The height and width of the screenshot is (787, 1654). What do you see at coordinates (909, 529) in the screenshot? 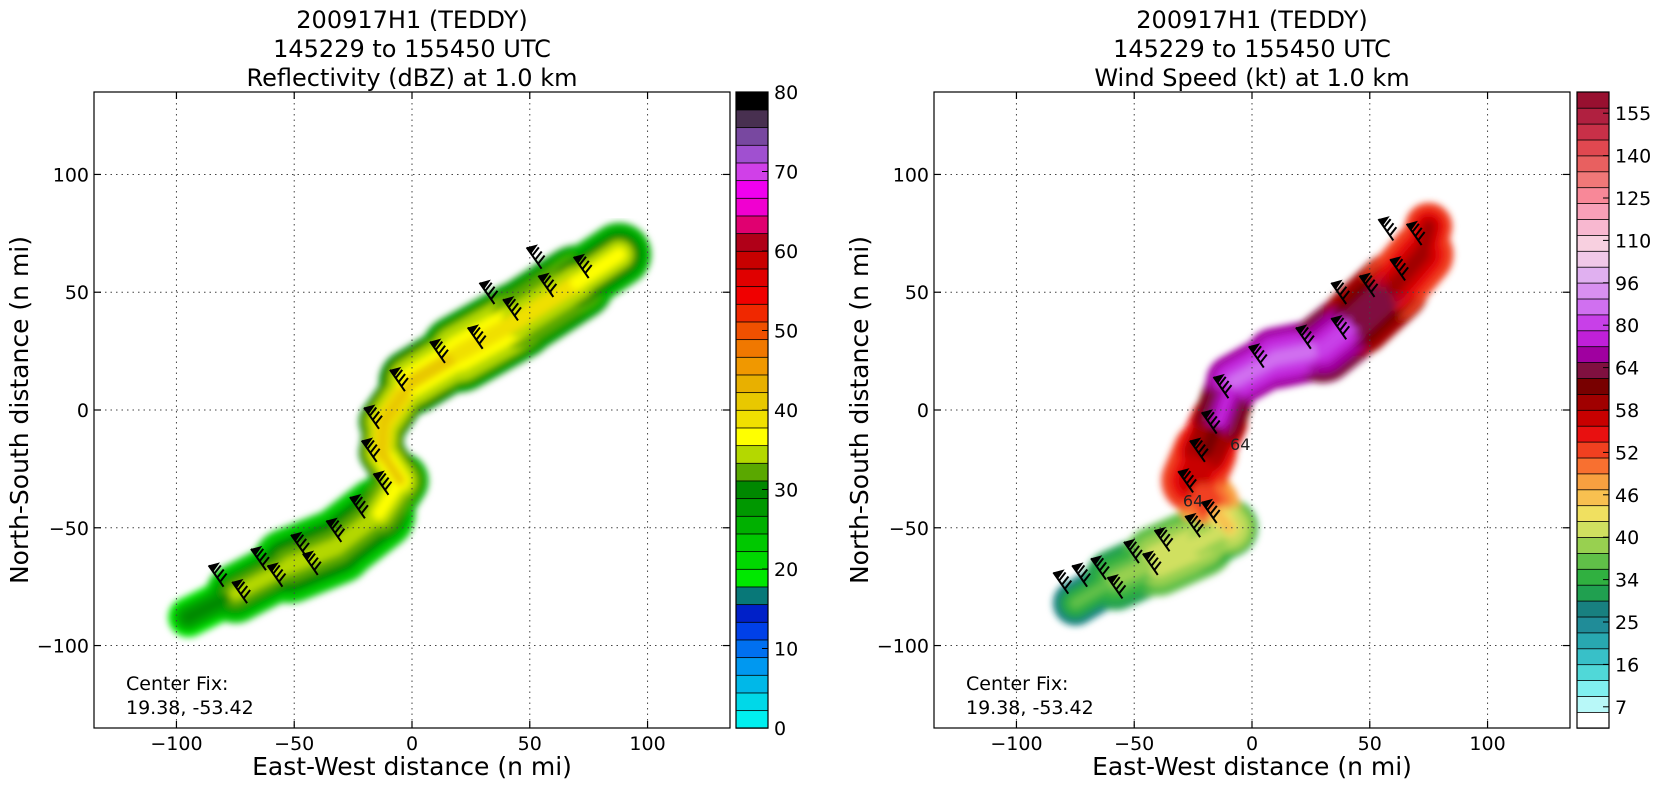
I see `y-tick-label: −50` at bounding box center [909, 529].